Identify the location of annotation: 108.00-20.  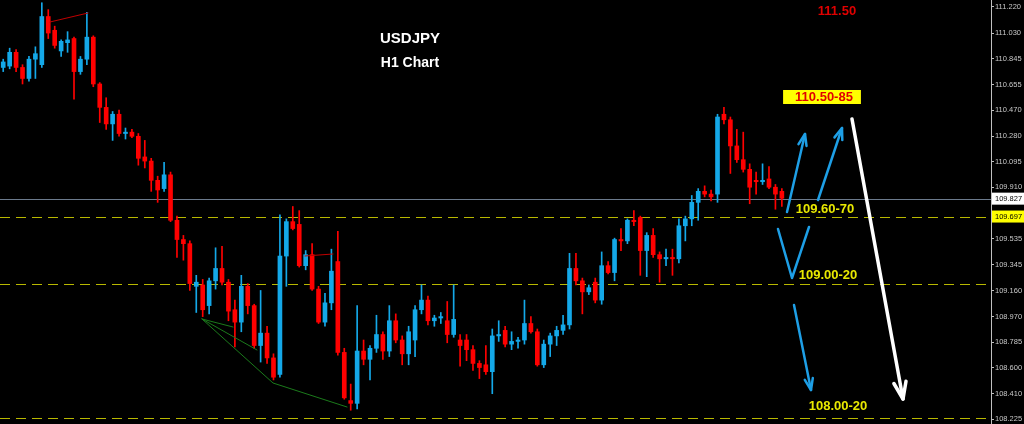
(838, 406).